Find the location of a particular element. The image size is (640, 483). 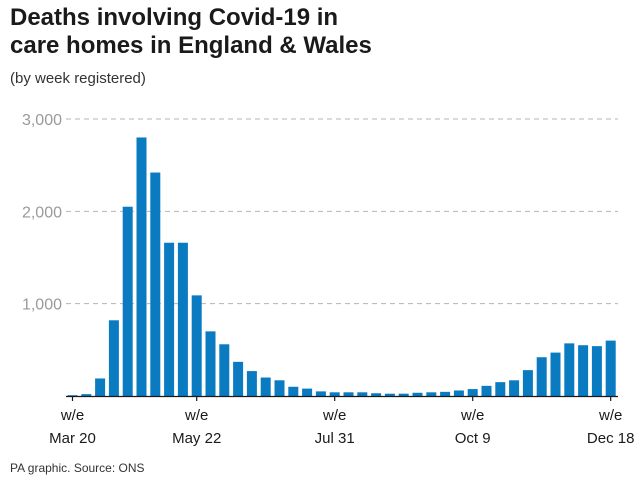

y-tick-label: 3,000 is located at coordinates (42, 120).